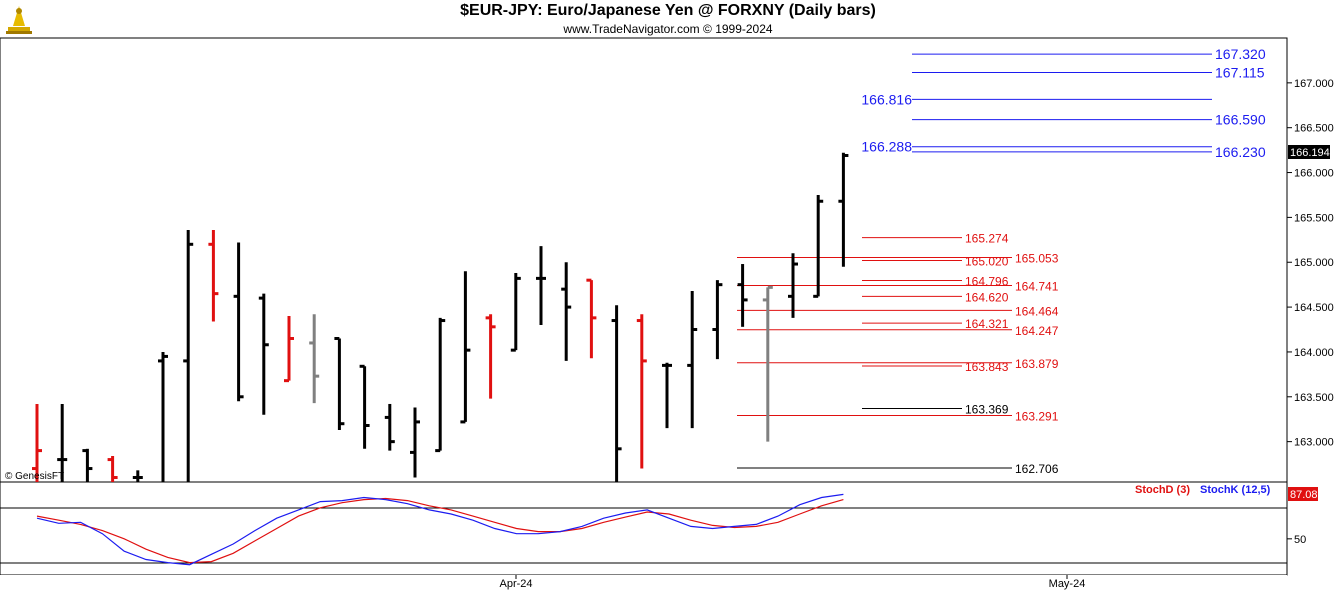 Image resolution: width=1336 pixels, height=591 pixels. What do you see at coordinates (1310, 153) in the screenshot?
I see `last-price-label: 166.194` at bounding box center [1310, 153].